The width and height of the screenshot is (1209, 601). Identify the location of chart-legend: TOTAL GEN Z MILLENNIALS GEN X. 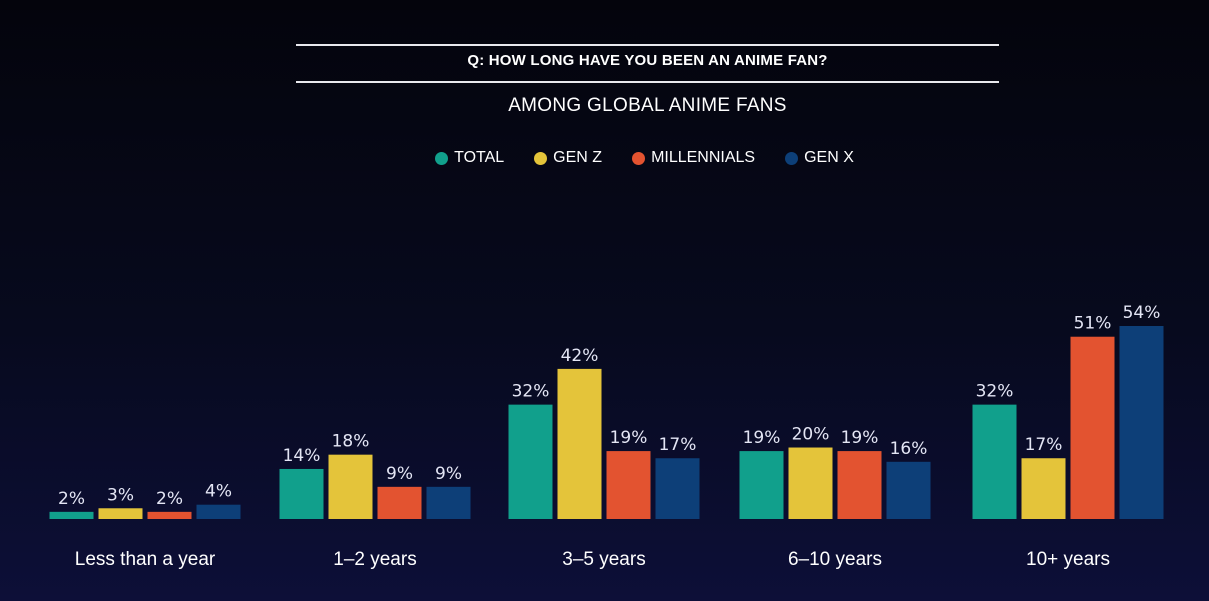
(604, 158).